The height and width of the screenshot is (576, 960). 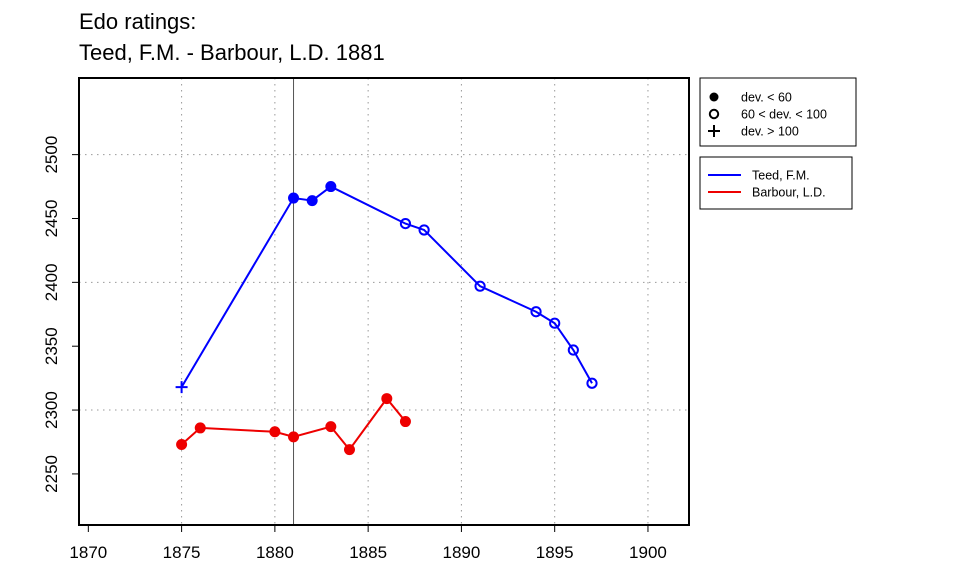 What do you see at coordinates (789, 193) in the screenshot?
I see `legend-series-label: Barbour, L.D.` at bounding box center [789, 193].